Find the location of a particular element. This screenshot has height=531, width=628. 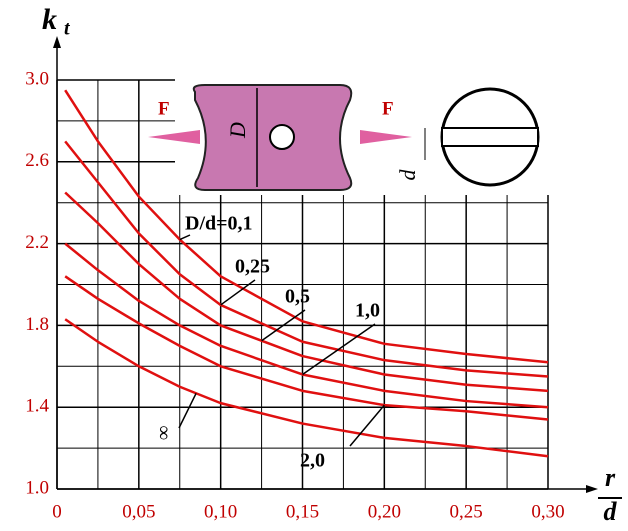

diagram-label: D is located at coordinates (237, 130).